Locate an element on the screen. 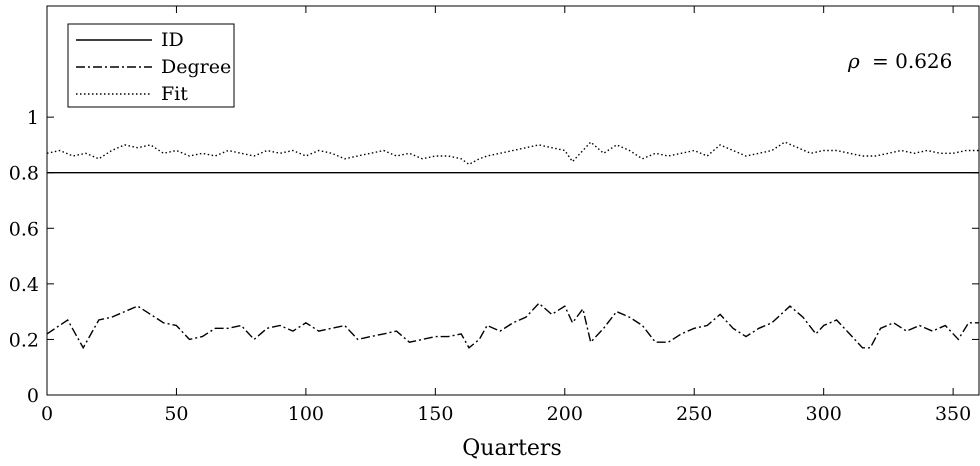 Image resolution: width=980 pixels, height=466 pixels. x-tick-label: 350 is located at coordinates (953, 414).